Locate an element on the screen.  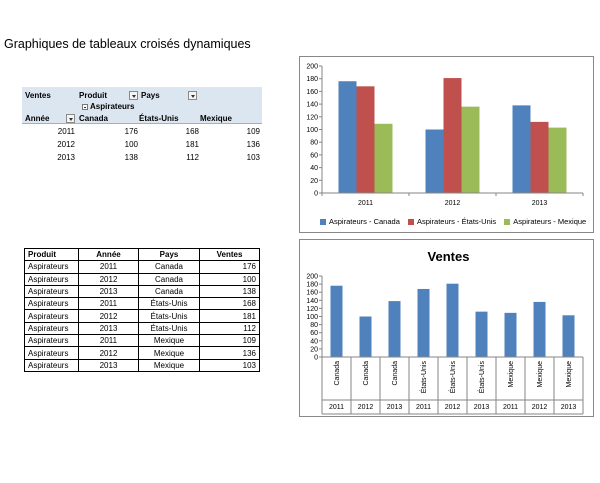
table-row: Aspirateurs 2013 Mexique 103 is located at coordinates (142, 365).